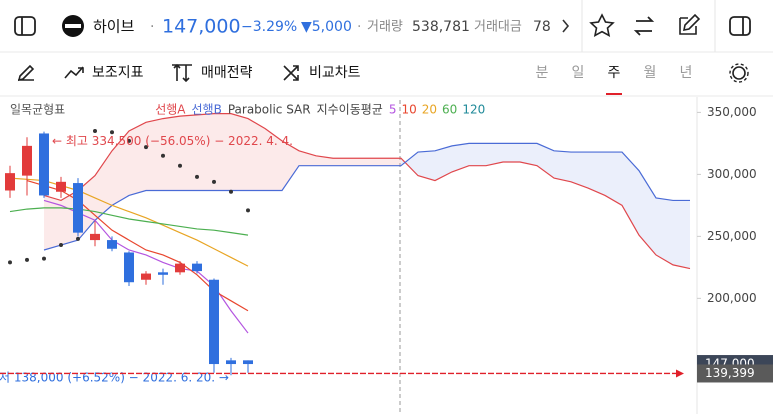 The width and height of the screenshot is (773, 418). What do you see at coordinates (686, 73) in the screenshot?
I see `period-button: 년` at bounding box center [686, 73].